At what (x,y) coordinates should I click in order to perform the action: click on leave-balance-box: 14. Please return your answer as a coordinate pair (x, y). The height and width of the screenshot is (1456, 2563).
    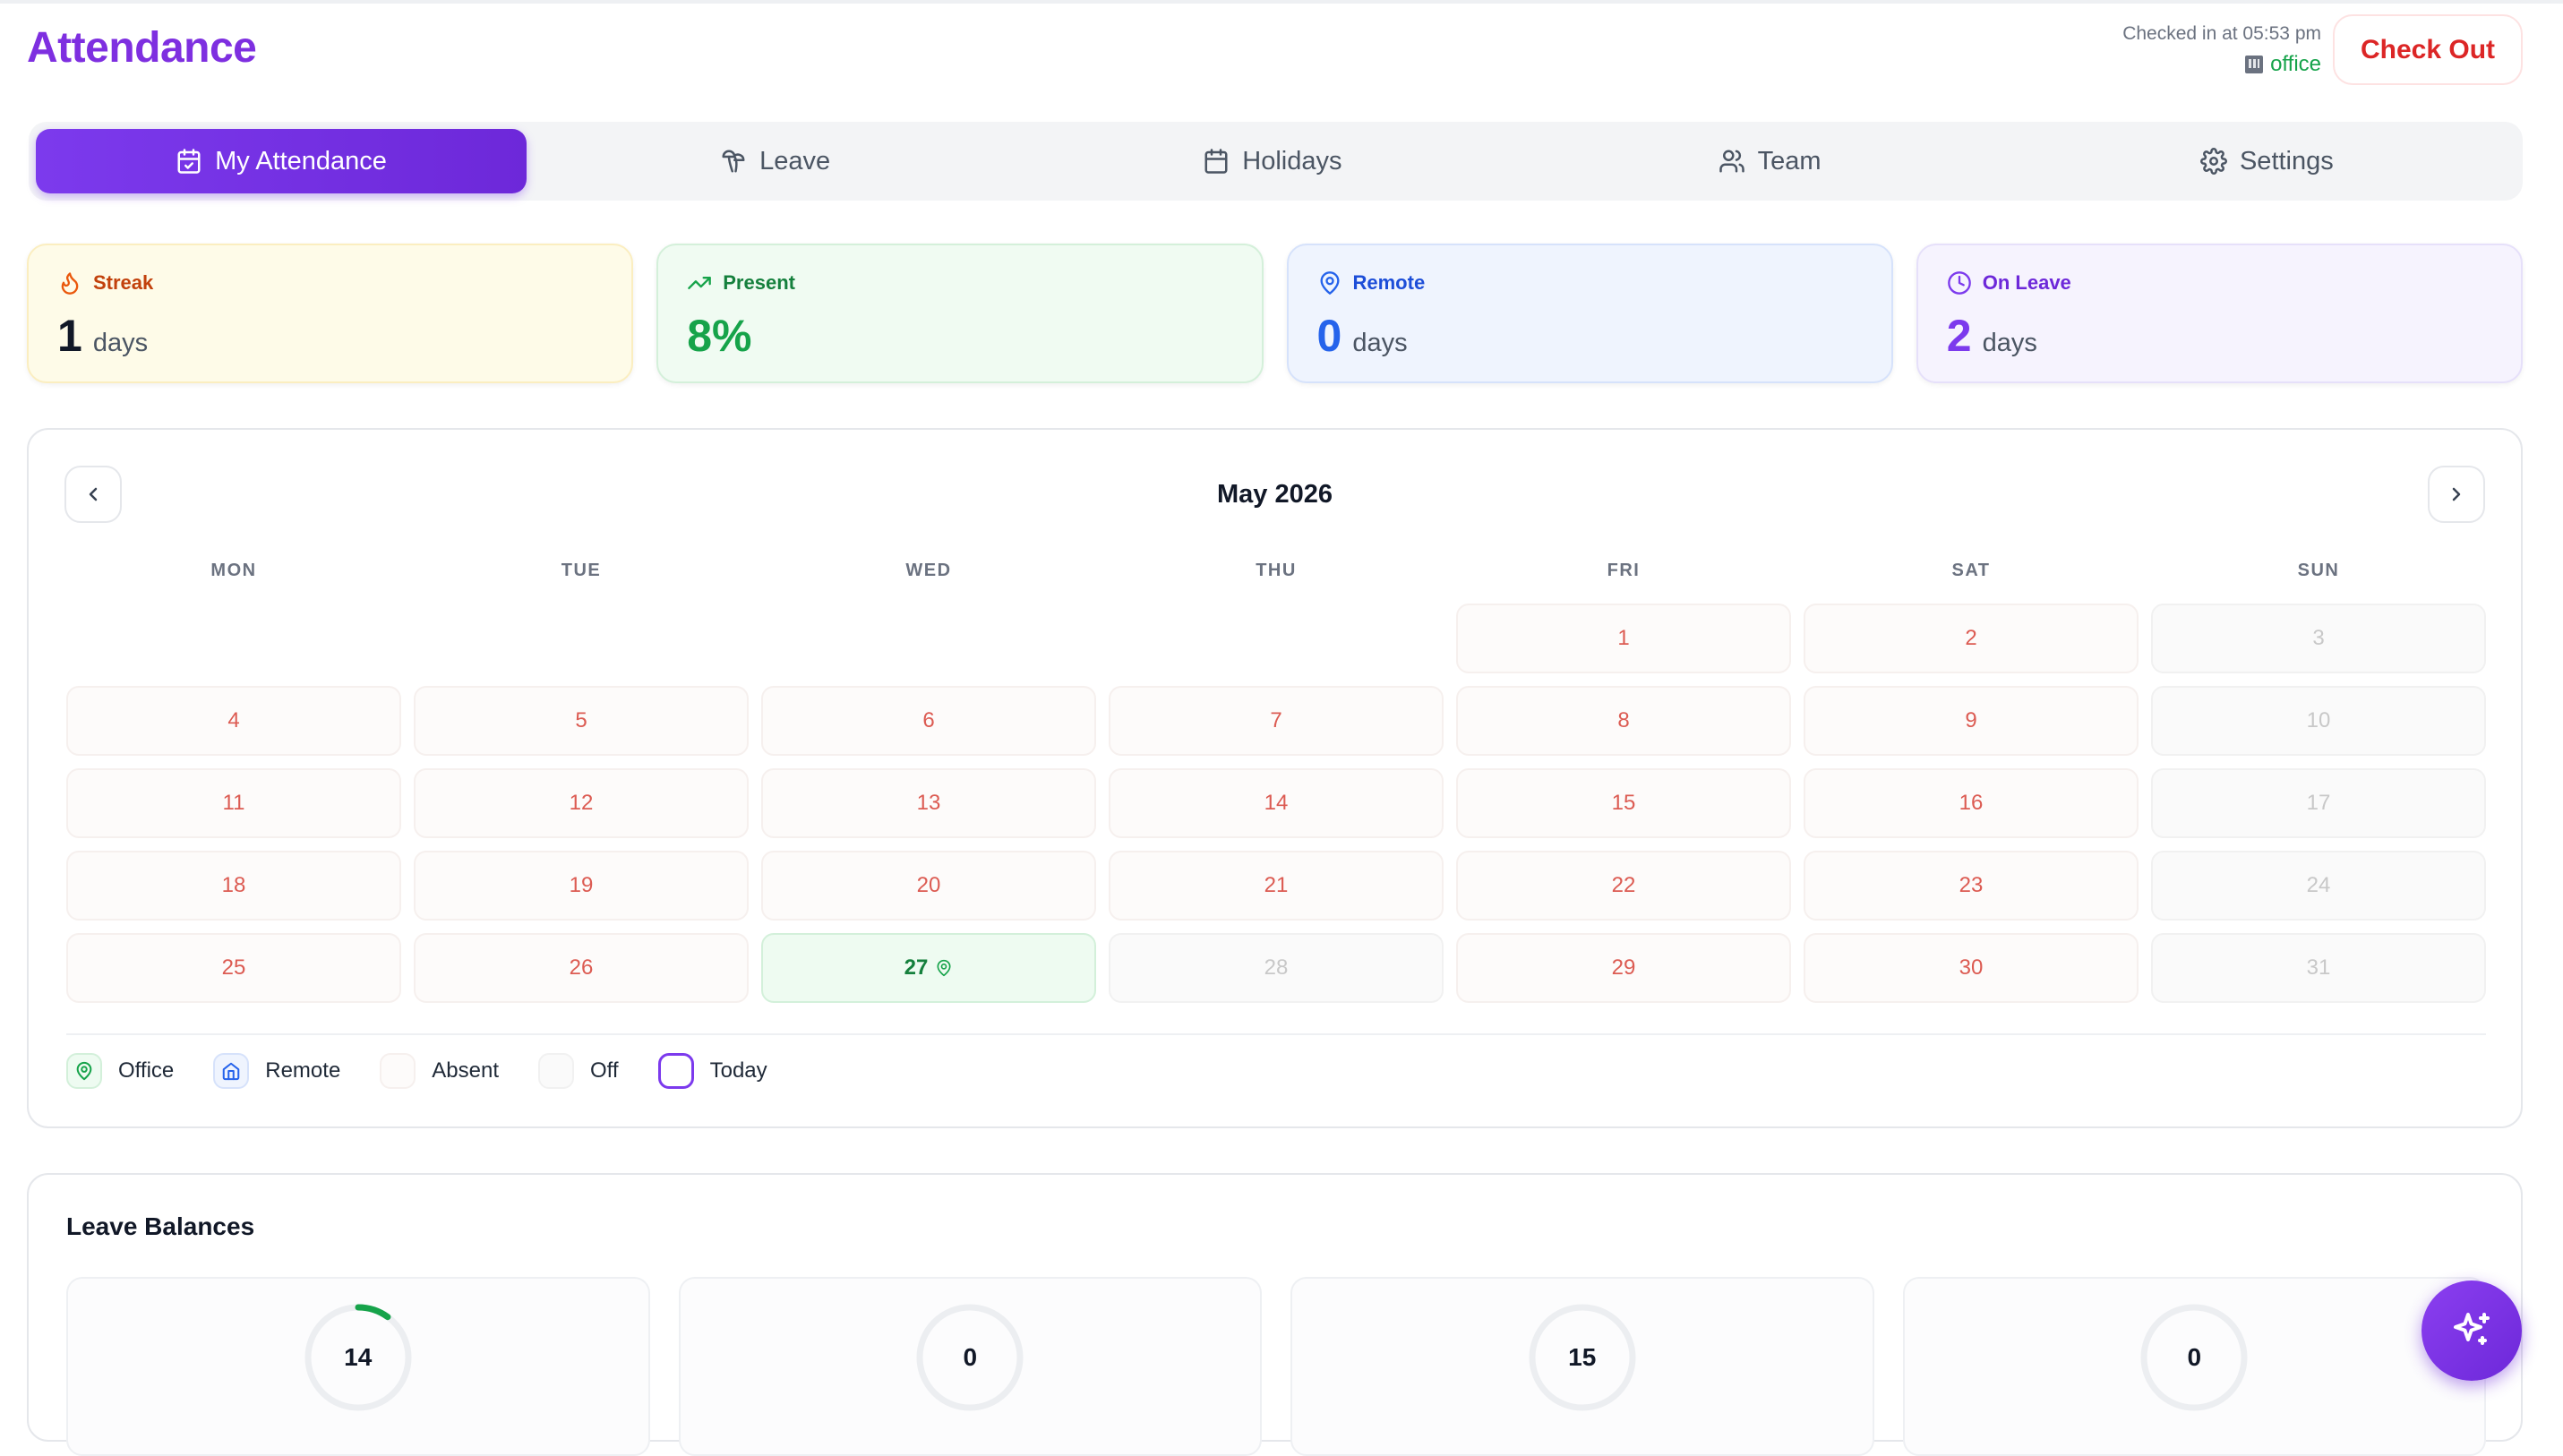
    Looking at the image, I should click on (358, 1366).